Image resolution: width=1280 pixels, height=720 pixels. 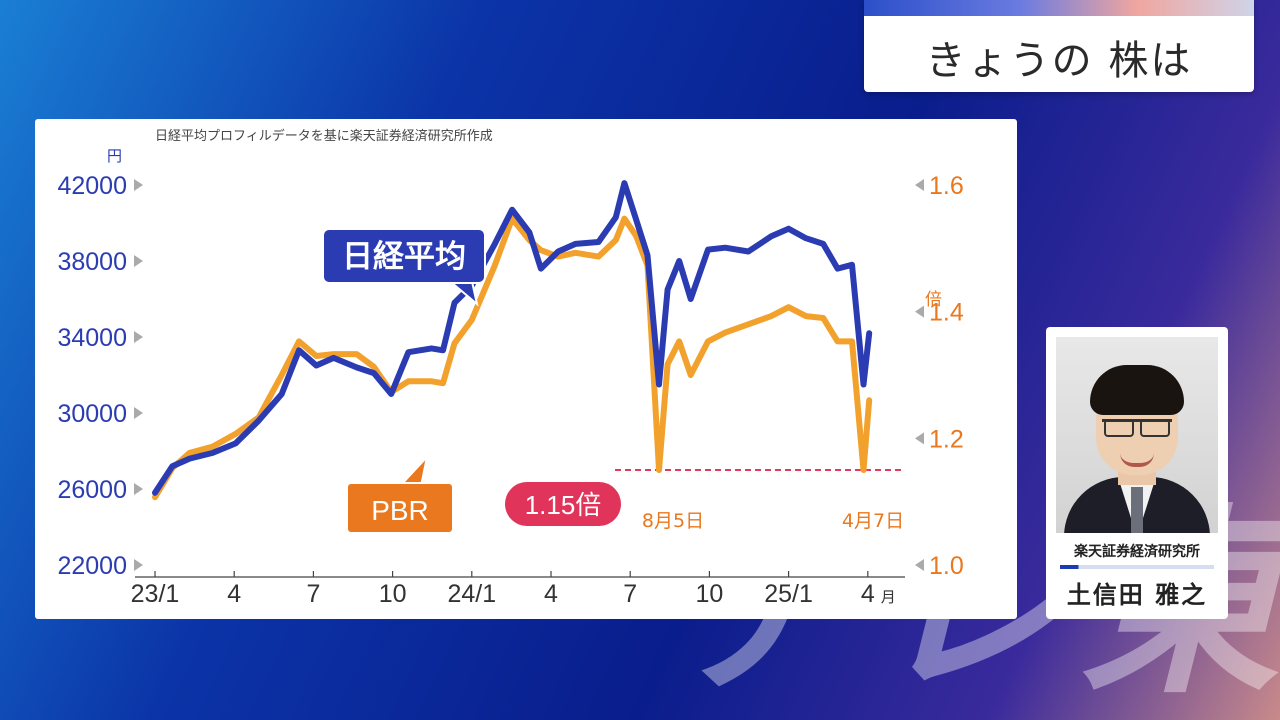 I want to click on left-tick-label: 26000, so click(x=92, y=490).